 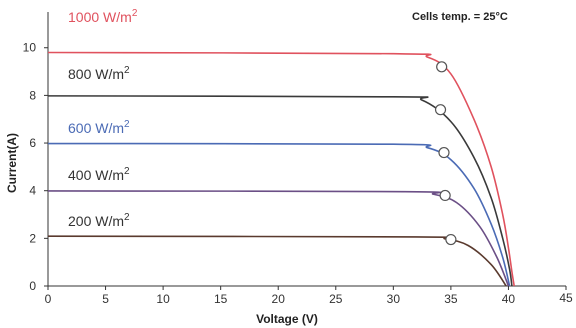 I want to click on series-label-text: 1000 W/m, so click(x=100, y=17).